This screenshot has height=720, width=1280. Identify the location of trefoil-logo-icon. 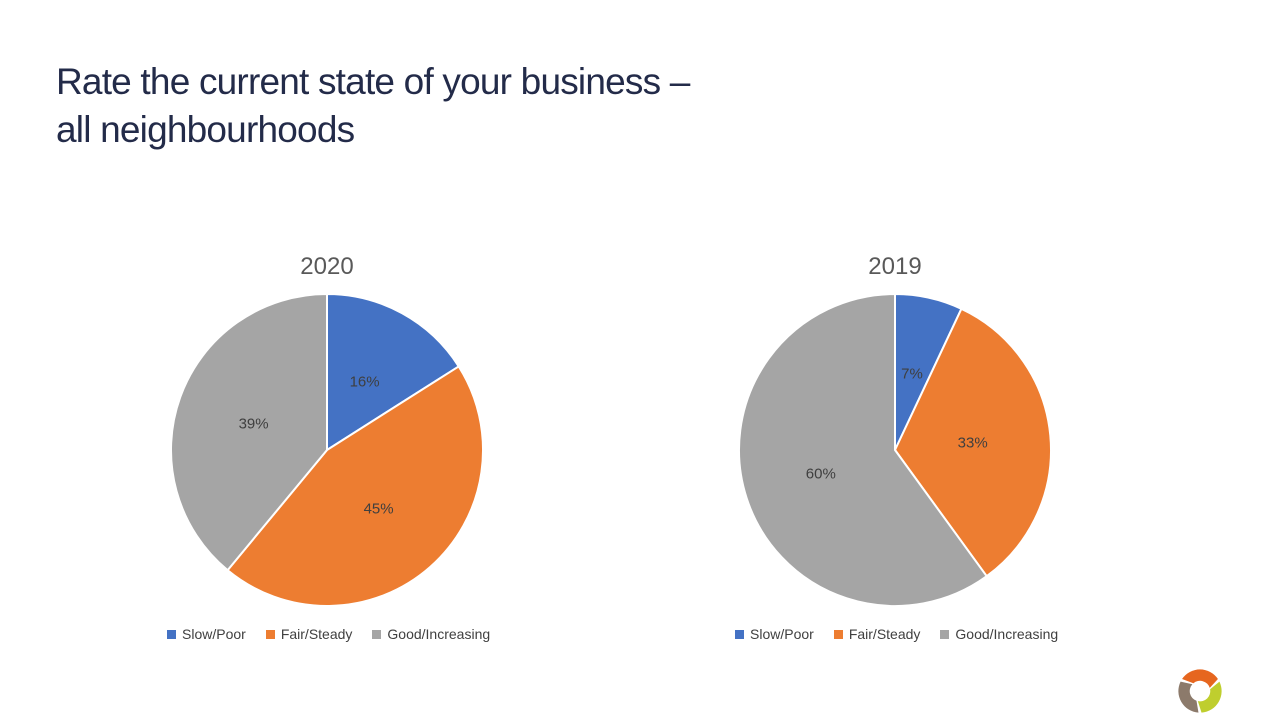
(1200, 691).